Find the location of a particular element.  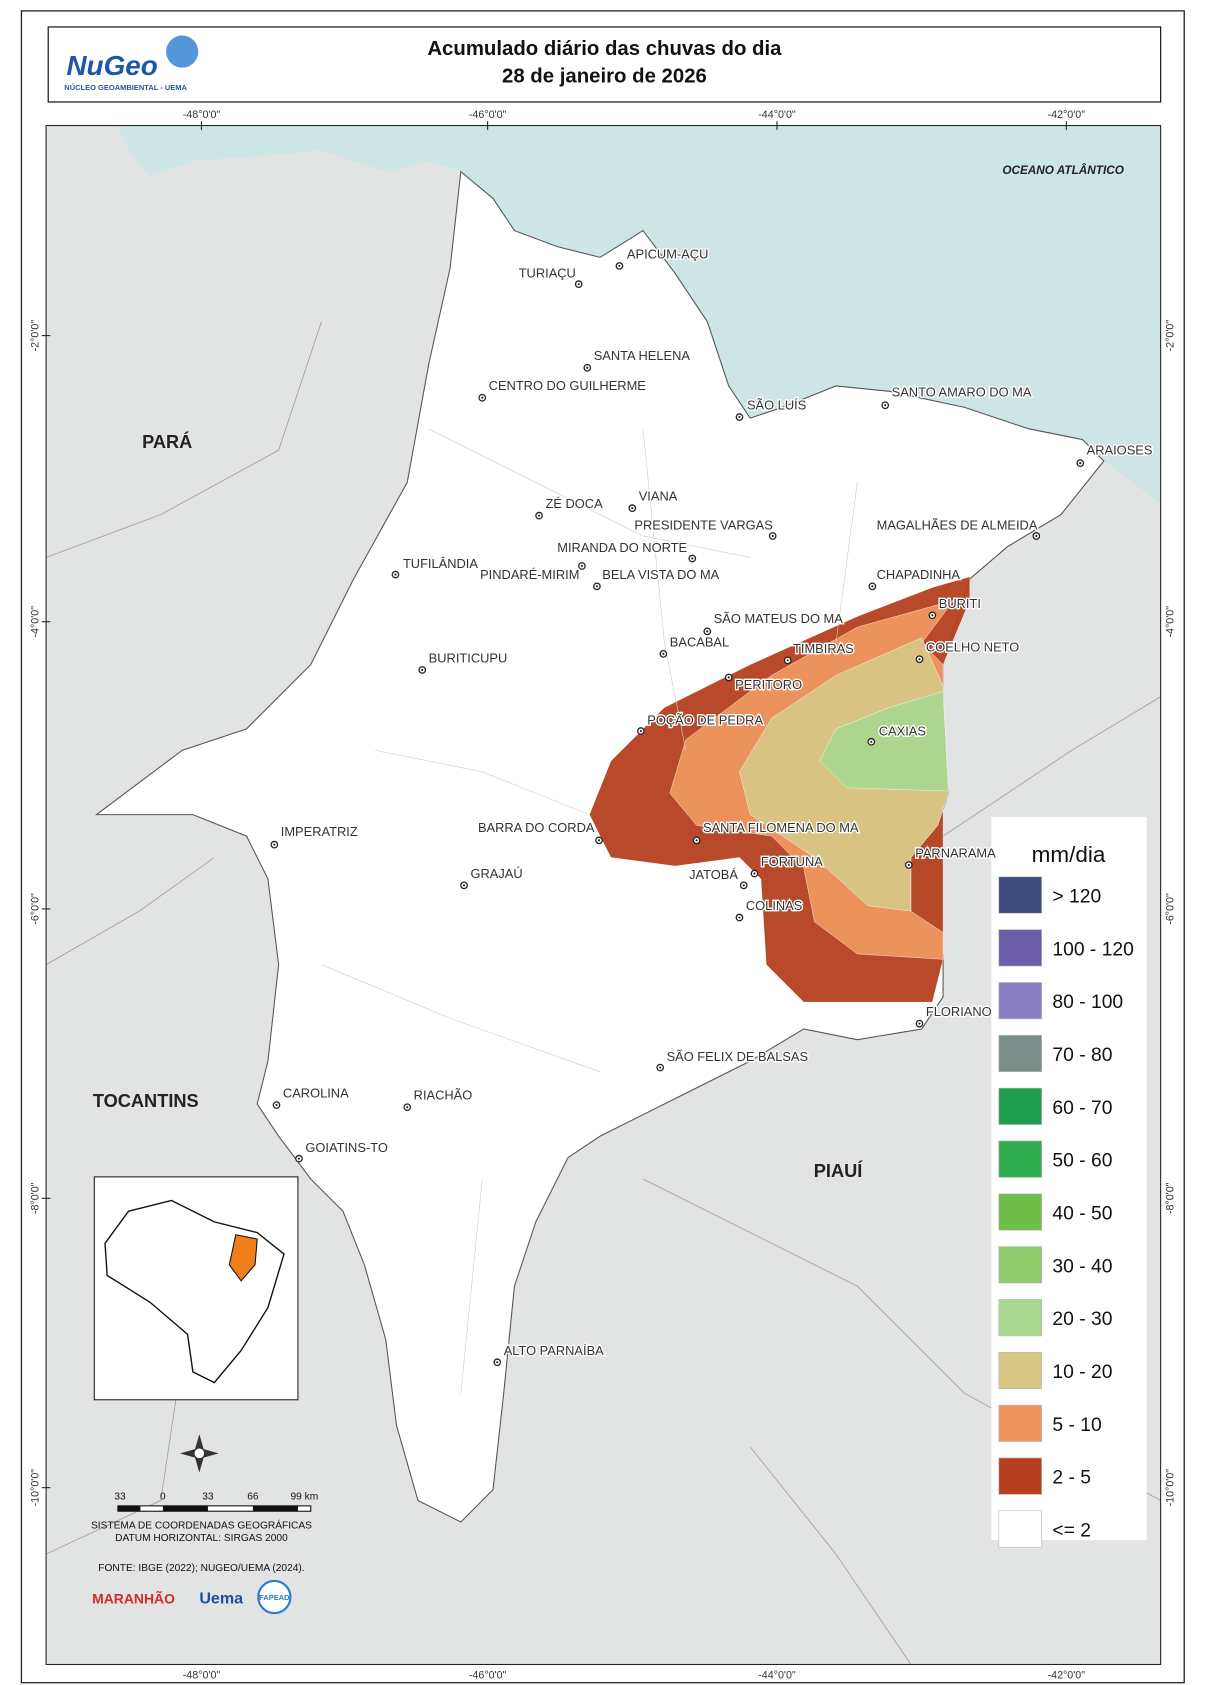

city-label: TIMBIRAS is located at coordinates (823, 648).